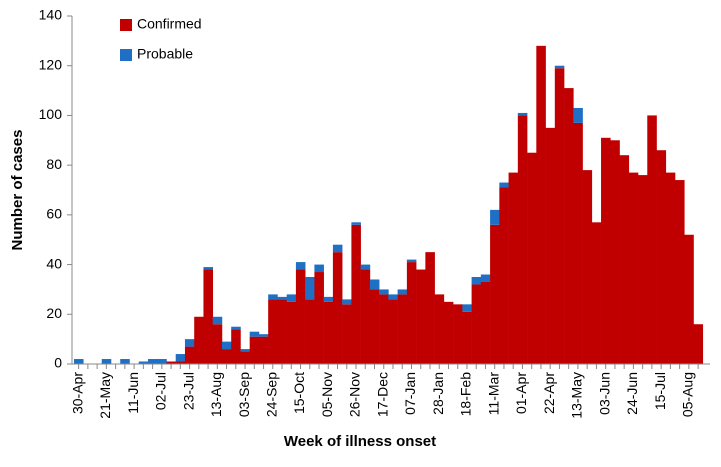  Describe the element at coordinates (382, 394) in the screenshot. I see `x-tick-label: 17-Dec` at that location.